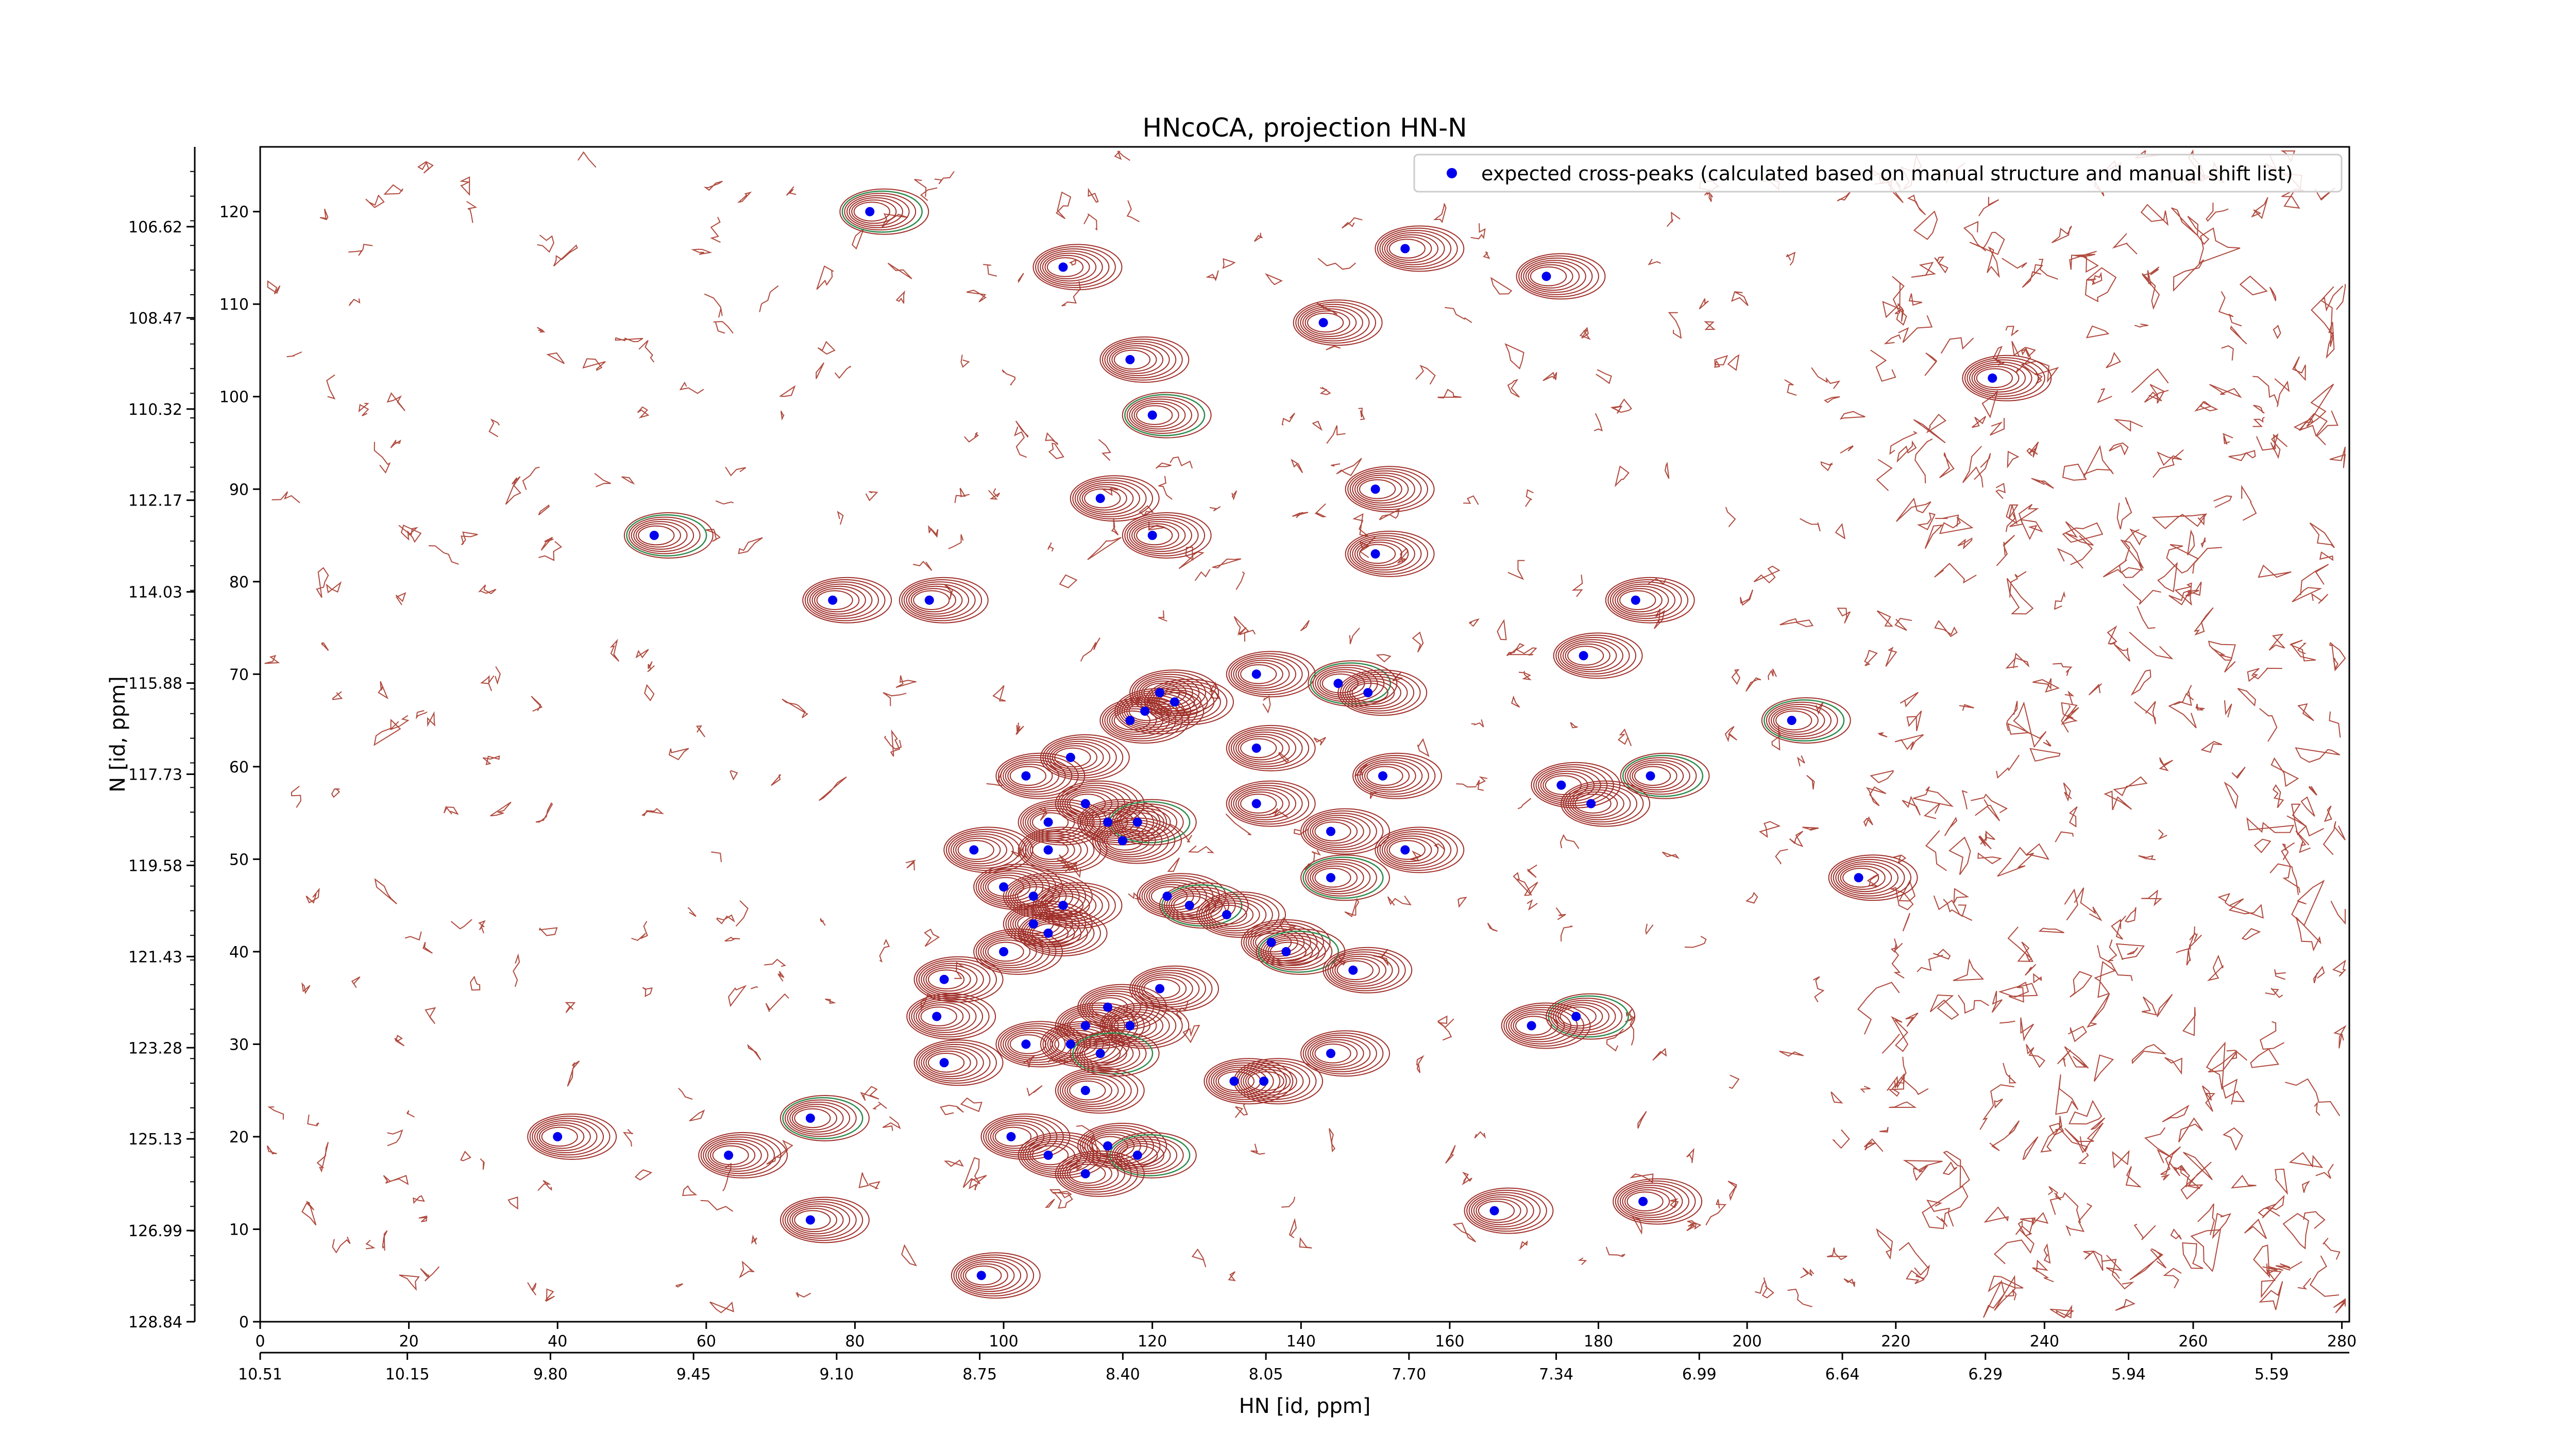  I want to click on x-index-tick-label: 40, so click(557, 1342).